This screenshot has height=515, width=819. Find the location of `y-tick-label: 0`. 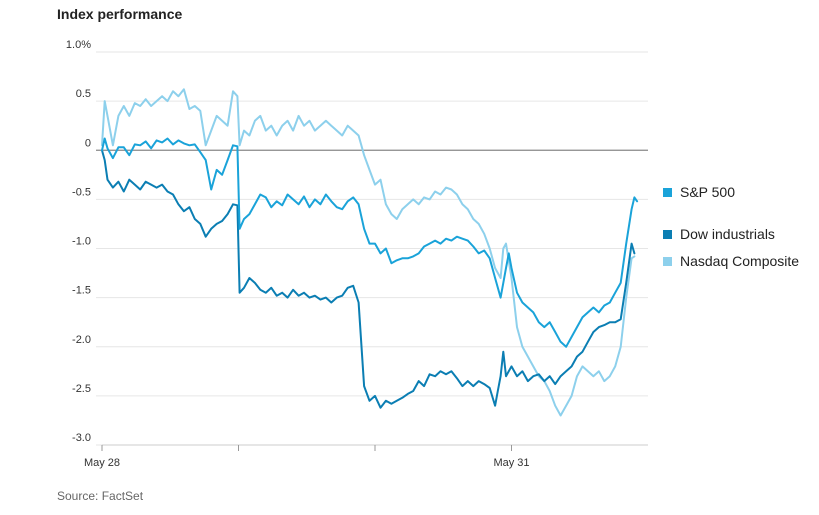

y-tick-label: 0 is located at coordinates (88, 143).